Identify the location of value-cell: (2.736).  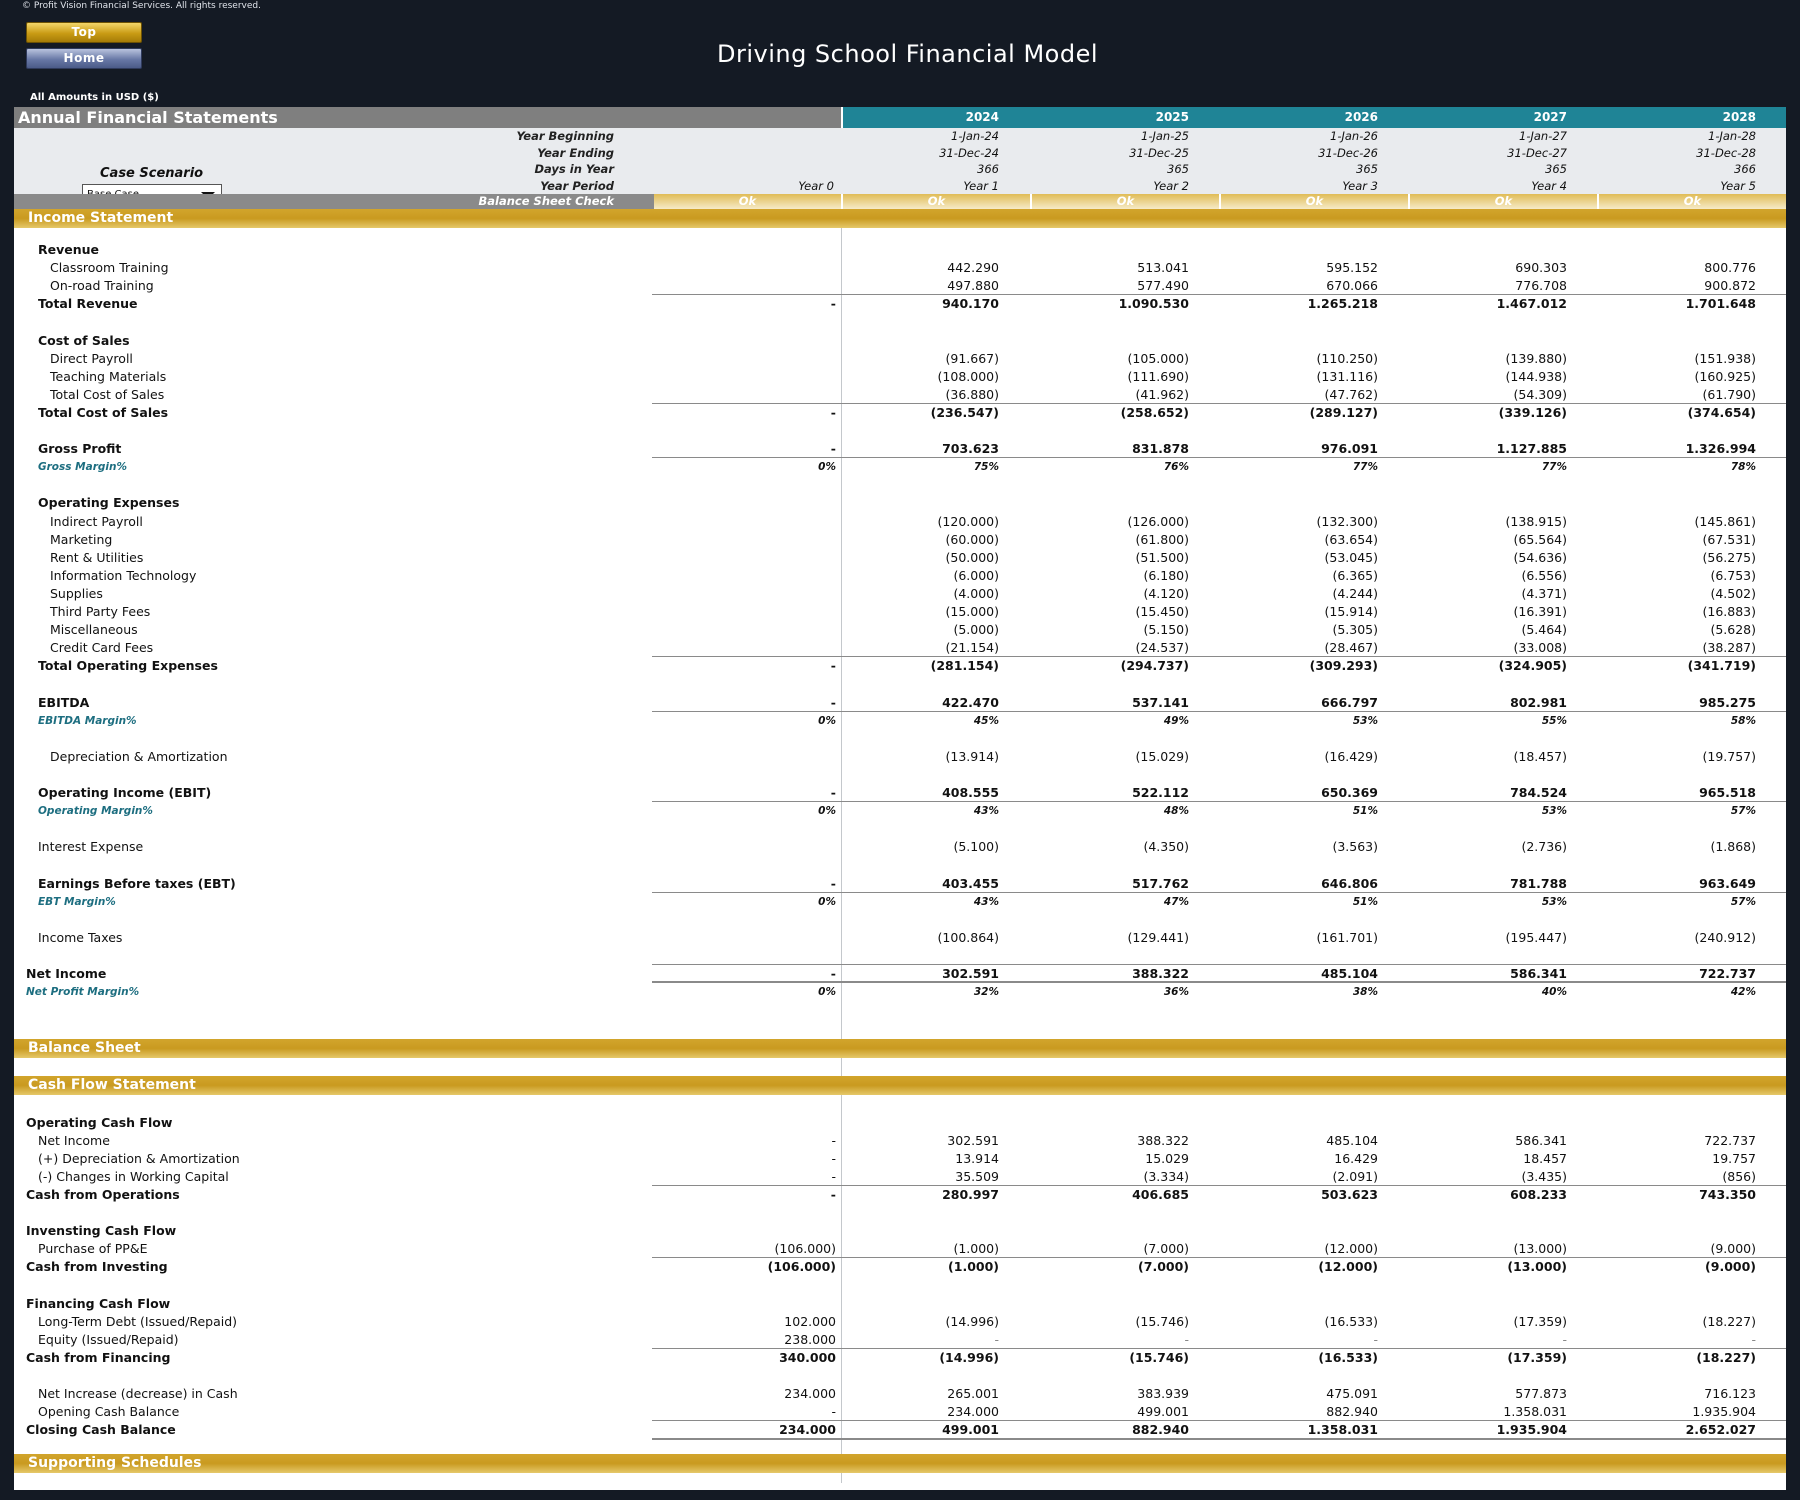
(1544, 847).